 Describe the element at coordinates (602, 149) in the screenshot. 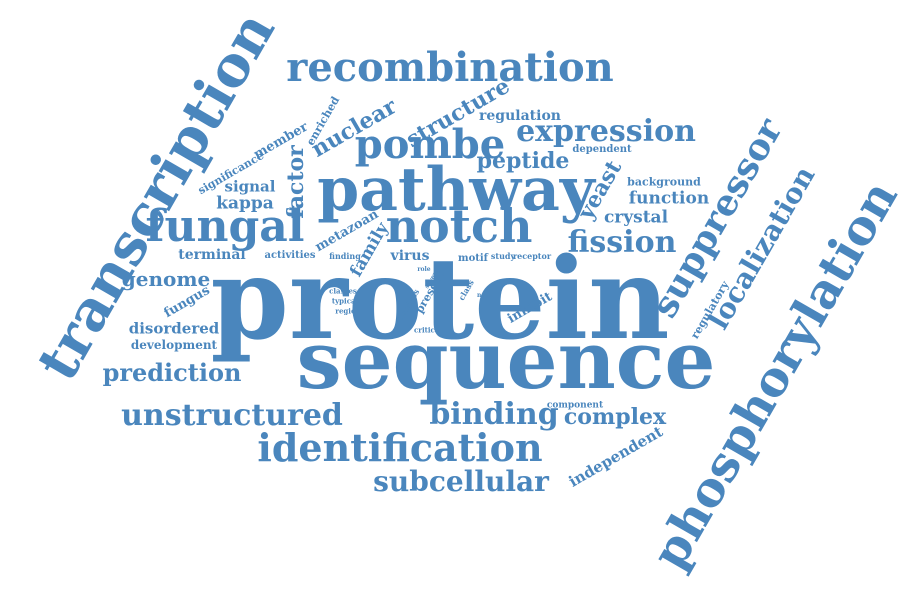

I see `word-dependent: dependent` at that location.